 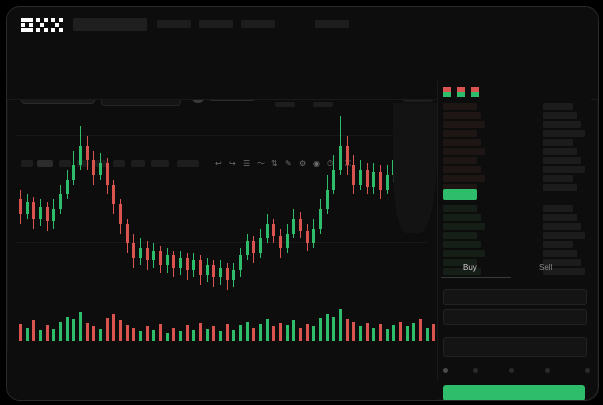 What do you see at coordinates (460, 194) in the screenshot?
I see `order-book-last-price` at bounding box center [460, 194].